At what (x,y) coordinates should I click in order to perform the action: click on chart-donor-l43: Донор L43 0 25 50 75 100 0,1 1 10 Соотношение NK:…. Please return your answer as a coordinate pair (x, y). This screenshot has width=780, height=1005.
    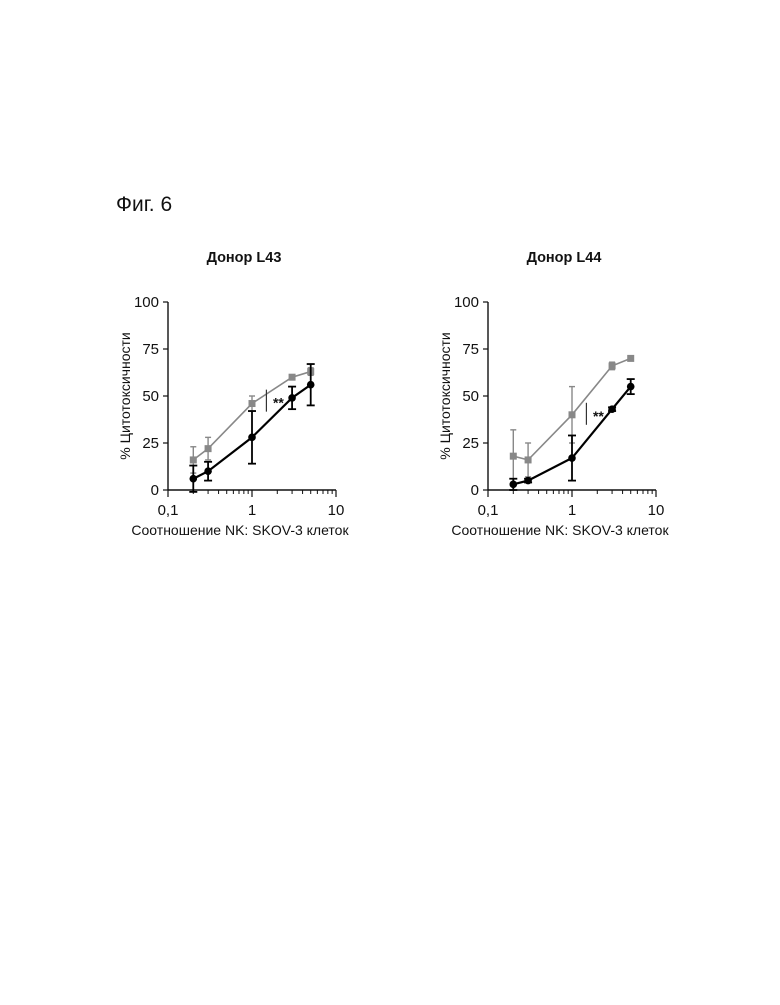
    Looking at the image, I should click on (240, 400).